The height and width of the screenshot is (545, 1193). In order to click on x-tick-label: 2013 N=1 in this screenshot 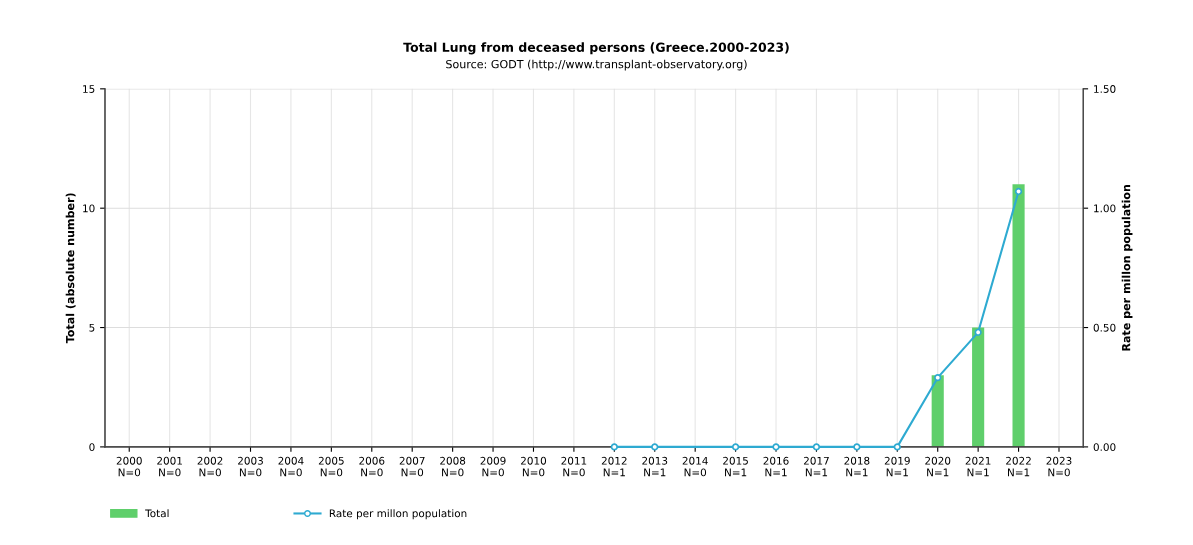, I will do `click(655, 466)`.